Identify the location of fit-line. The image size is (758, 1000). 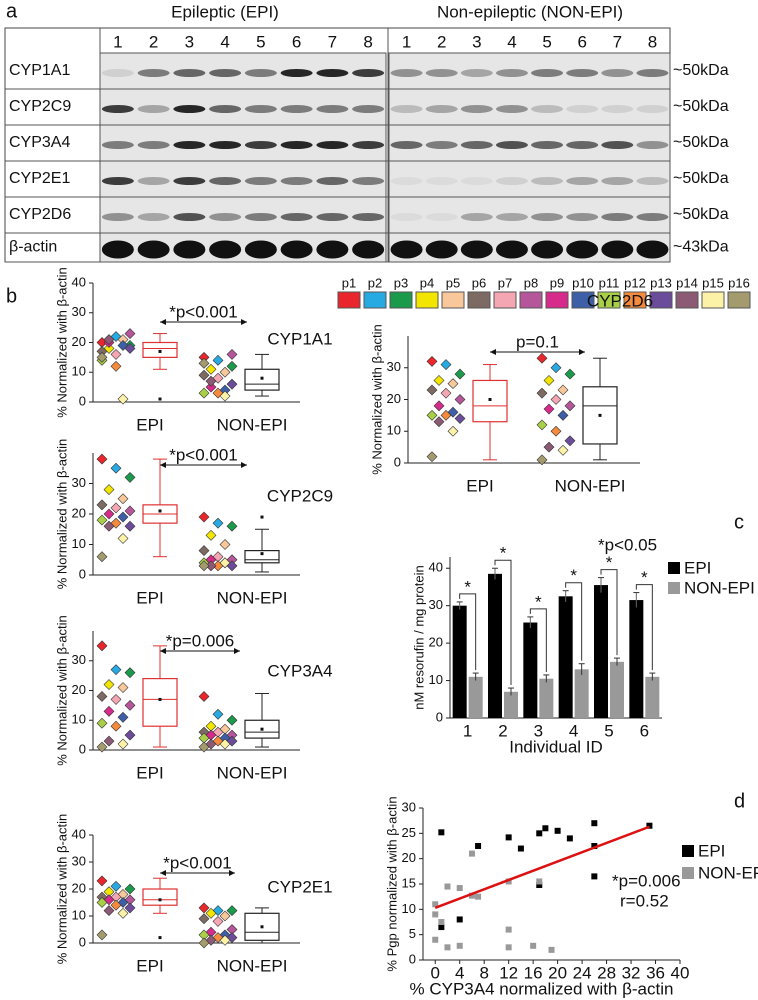
(542, 867).